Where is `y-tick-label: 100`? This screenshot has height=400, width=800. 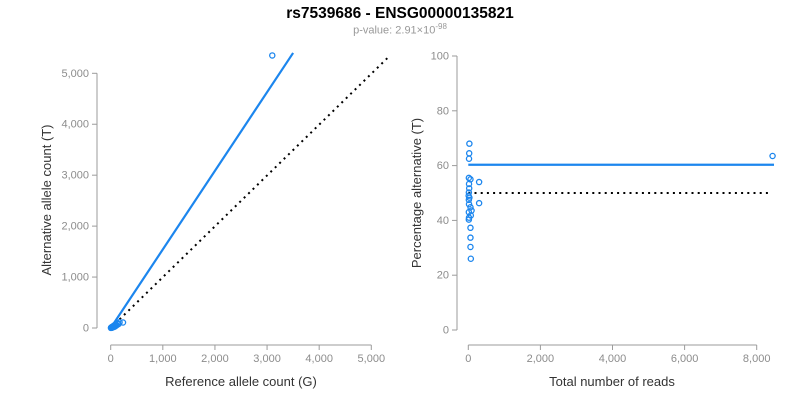
y-tick-label: 100 is located at coordinates (440, 57).